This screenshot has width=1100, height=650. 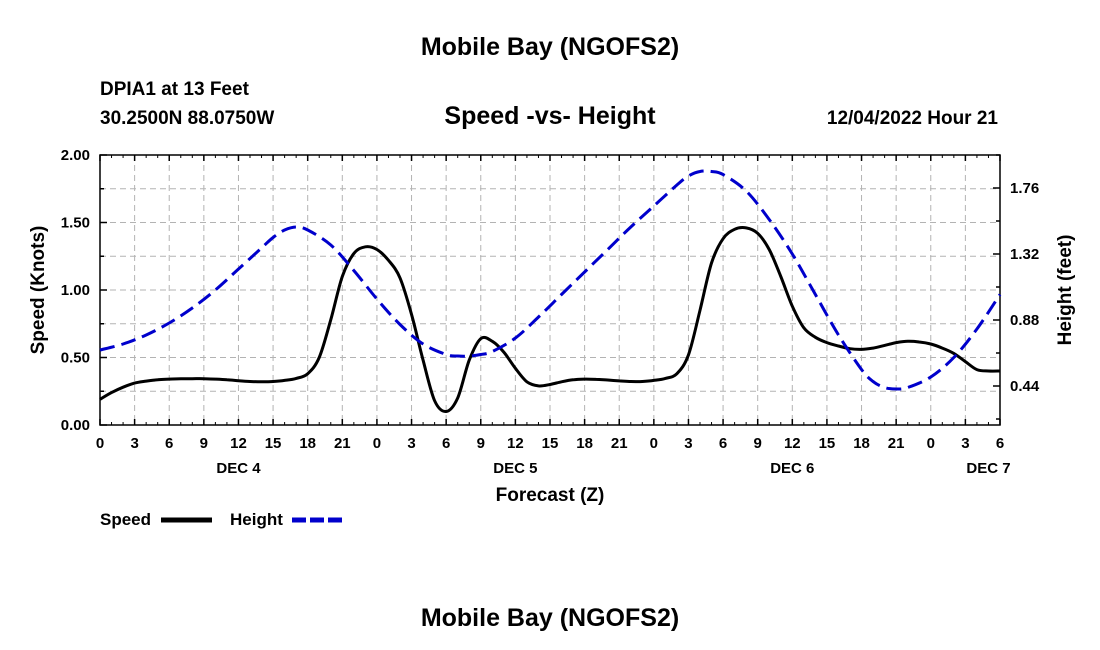 I want to click on date-label: DEC 4, so click(x=238, y=468).